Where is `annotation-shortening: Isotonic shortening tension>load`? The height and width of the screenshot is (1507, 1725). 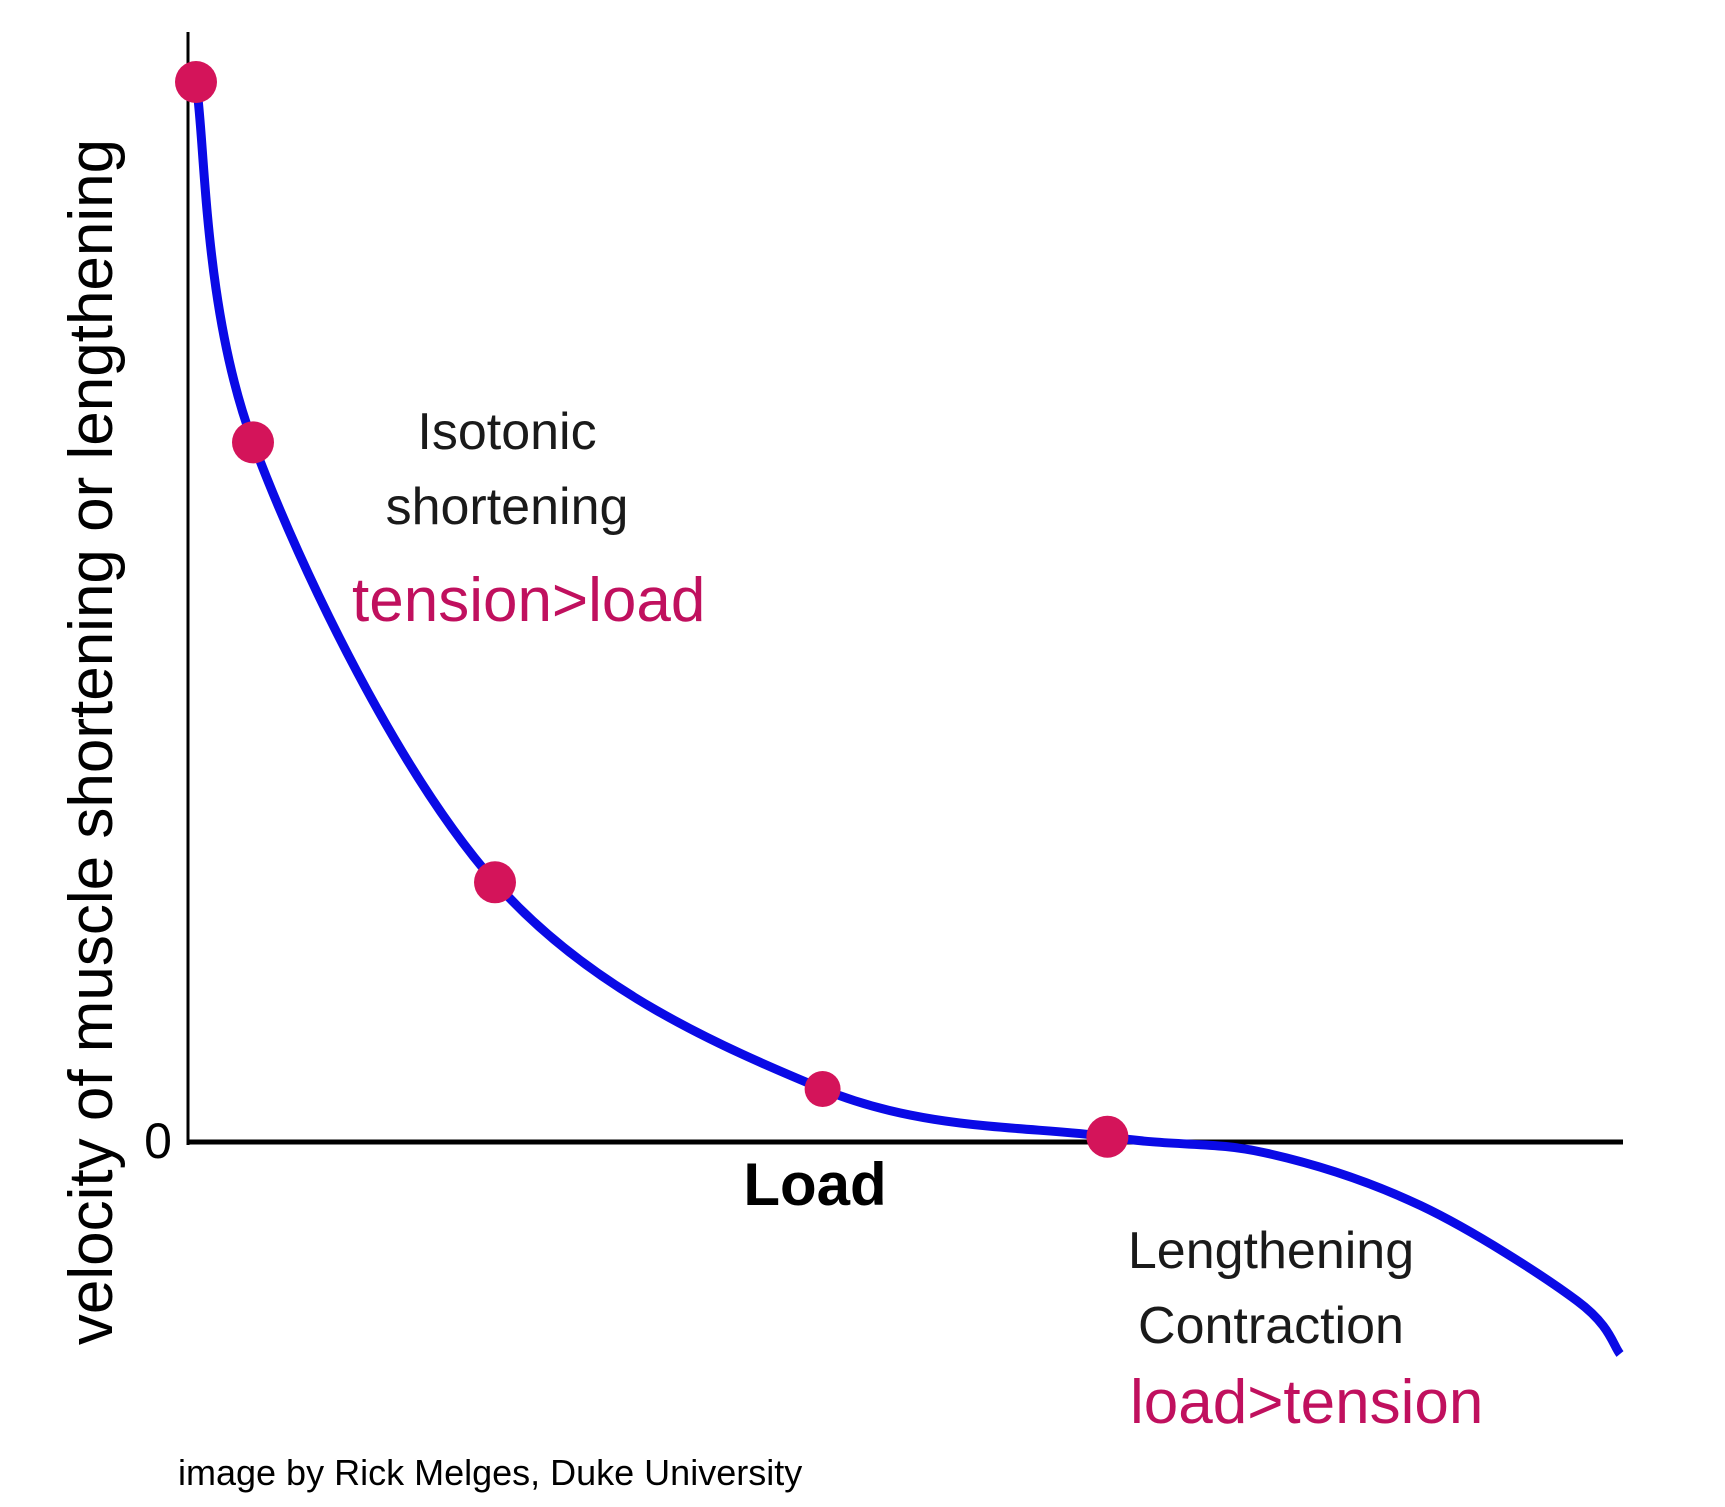
annotation-shortening: Isotonic shortening tension>load is located at coordinates (528, 519).